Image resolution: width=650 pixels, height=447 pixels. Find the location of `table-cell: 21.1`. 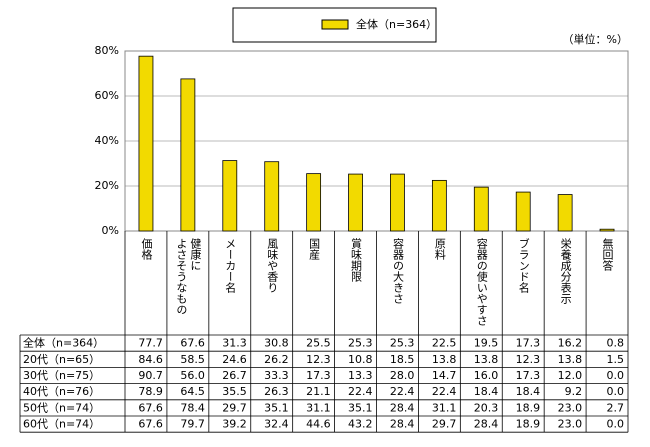

table-cell: 21.1 is located at coordinates (318, 391).